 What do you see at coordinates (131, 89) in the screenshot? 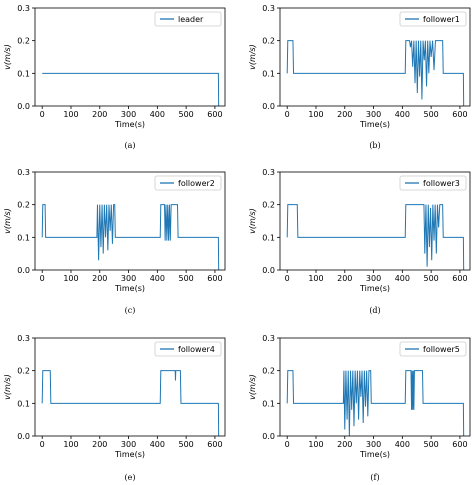
I see `series-line-leader` at bounding box center [131, 89].